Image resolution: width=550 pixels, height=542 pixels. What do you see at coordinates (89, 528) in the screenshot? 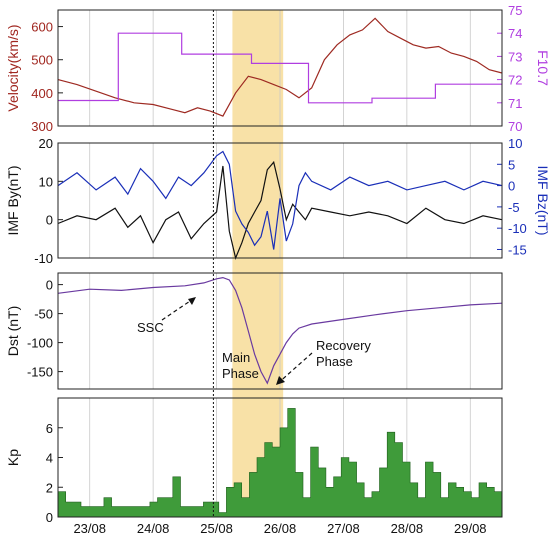
I see `x-tick-label: 23/08` at bounding box center [89, 528].